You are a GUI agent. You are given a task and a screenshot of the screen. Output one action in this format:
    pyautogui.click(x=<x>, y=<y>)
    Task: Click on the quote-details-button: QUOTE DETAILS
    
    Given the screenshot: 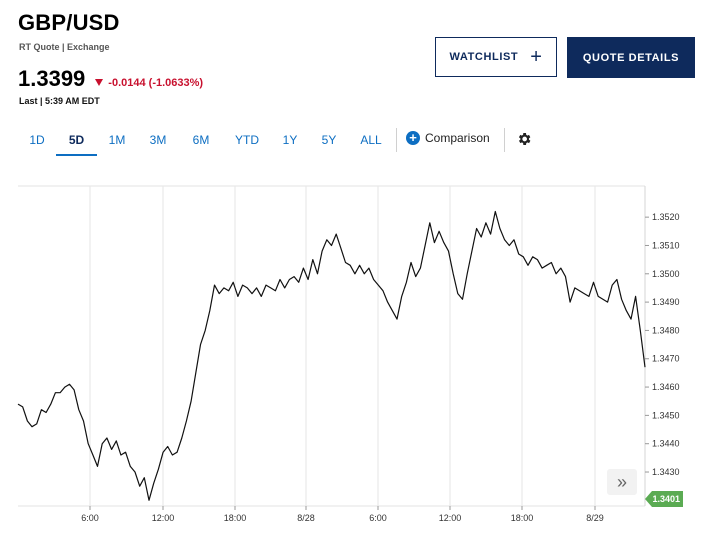 What is the action you would take?
    pyautogui.click(x=631, y=57)
    